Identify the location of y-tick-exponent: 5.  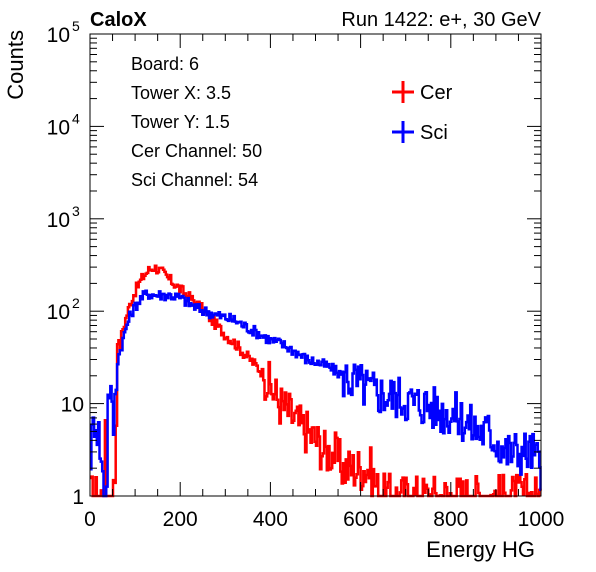
(76, 26).